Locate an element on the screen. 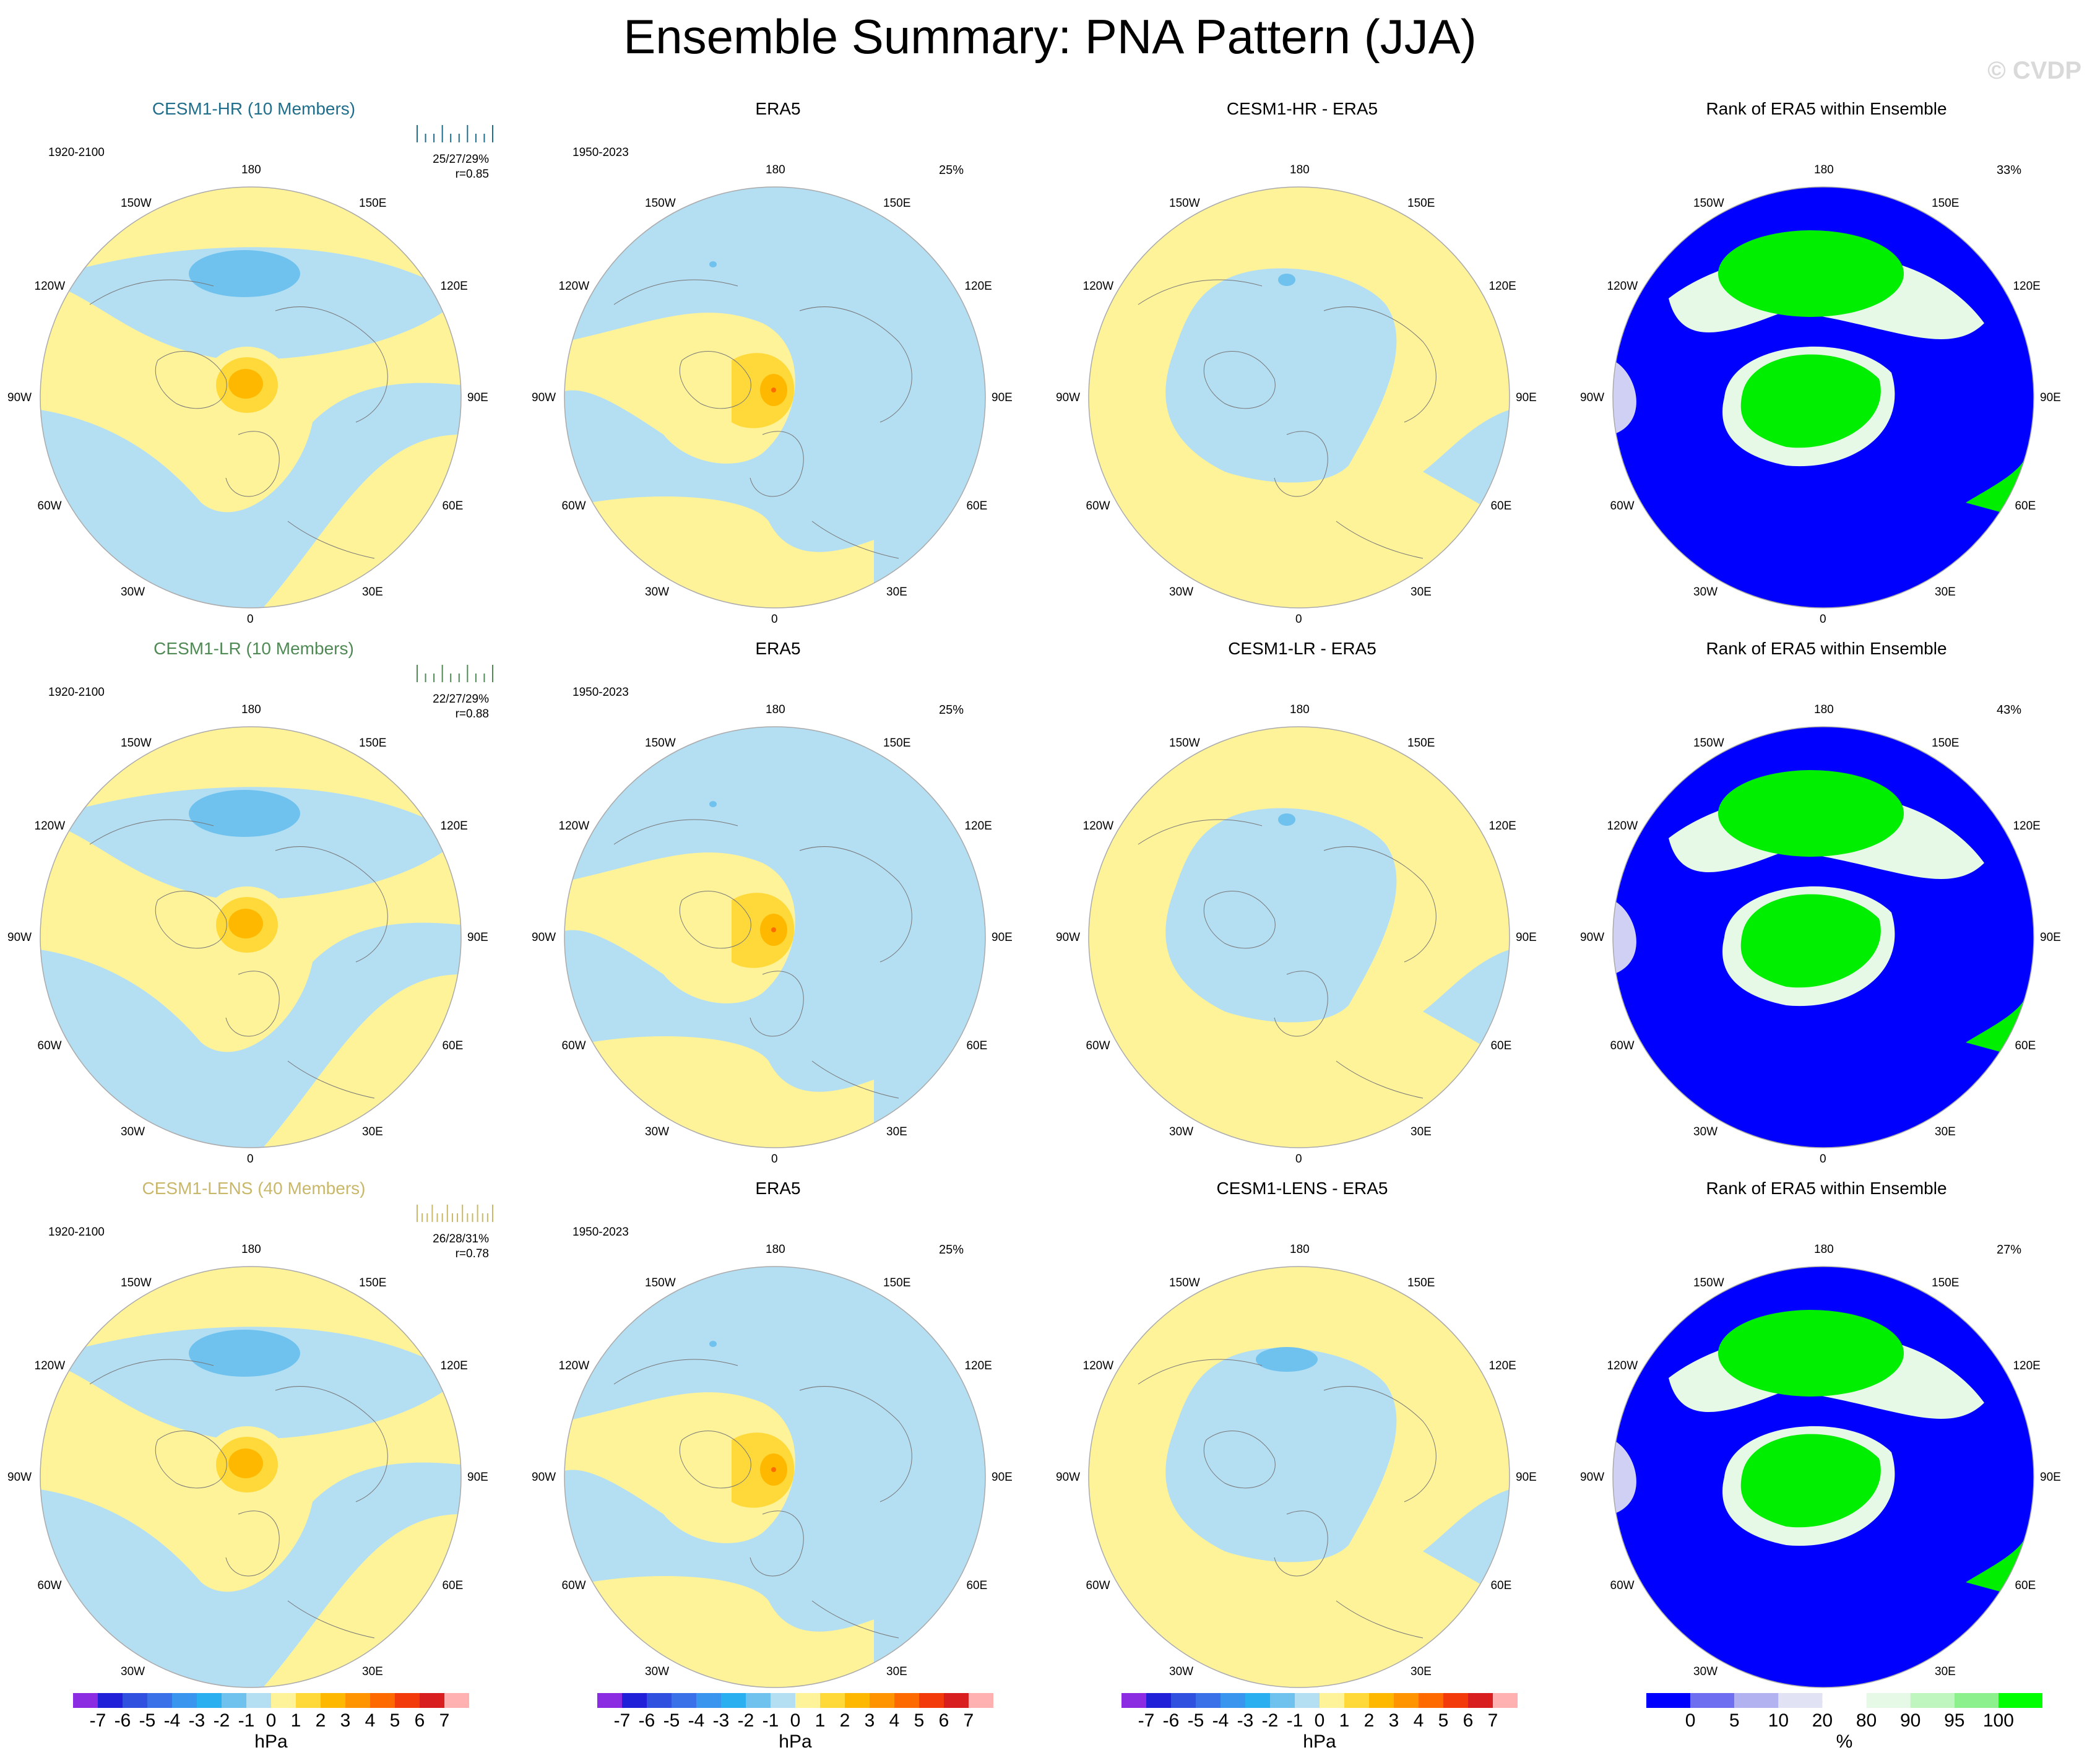 The height and width of the screenshot is (1763, 2100). colorbar-tick-label: -5 is located at coordinates (1195, 1721).